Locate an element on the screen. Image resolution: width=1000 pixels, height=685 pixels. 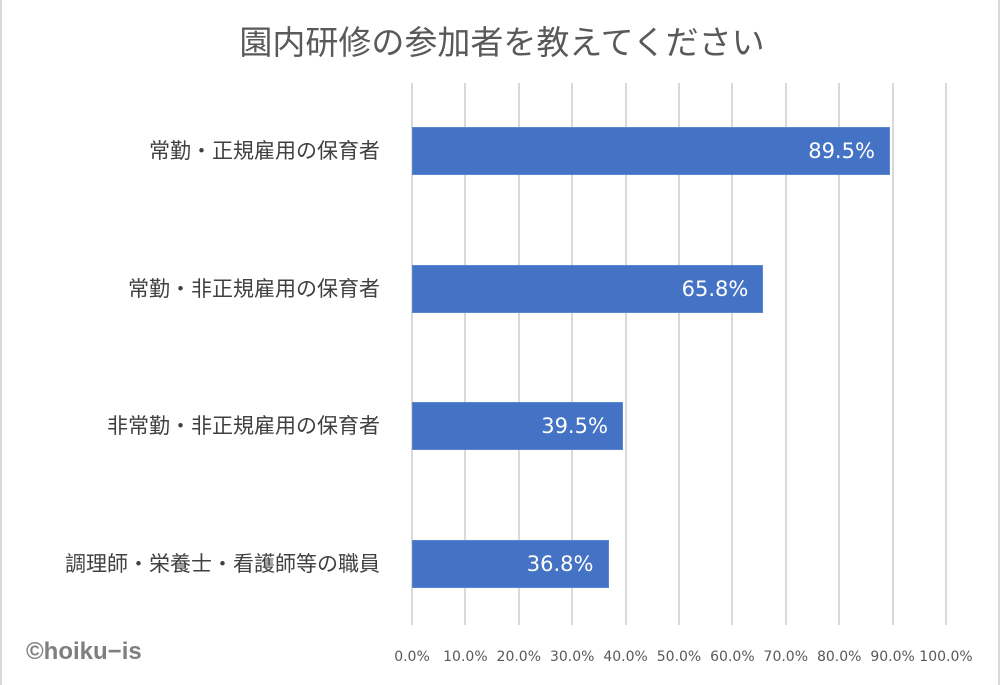
x-tick-label: 30.0% is located at coordinates (572, 657).